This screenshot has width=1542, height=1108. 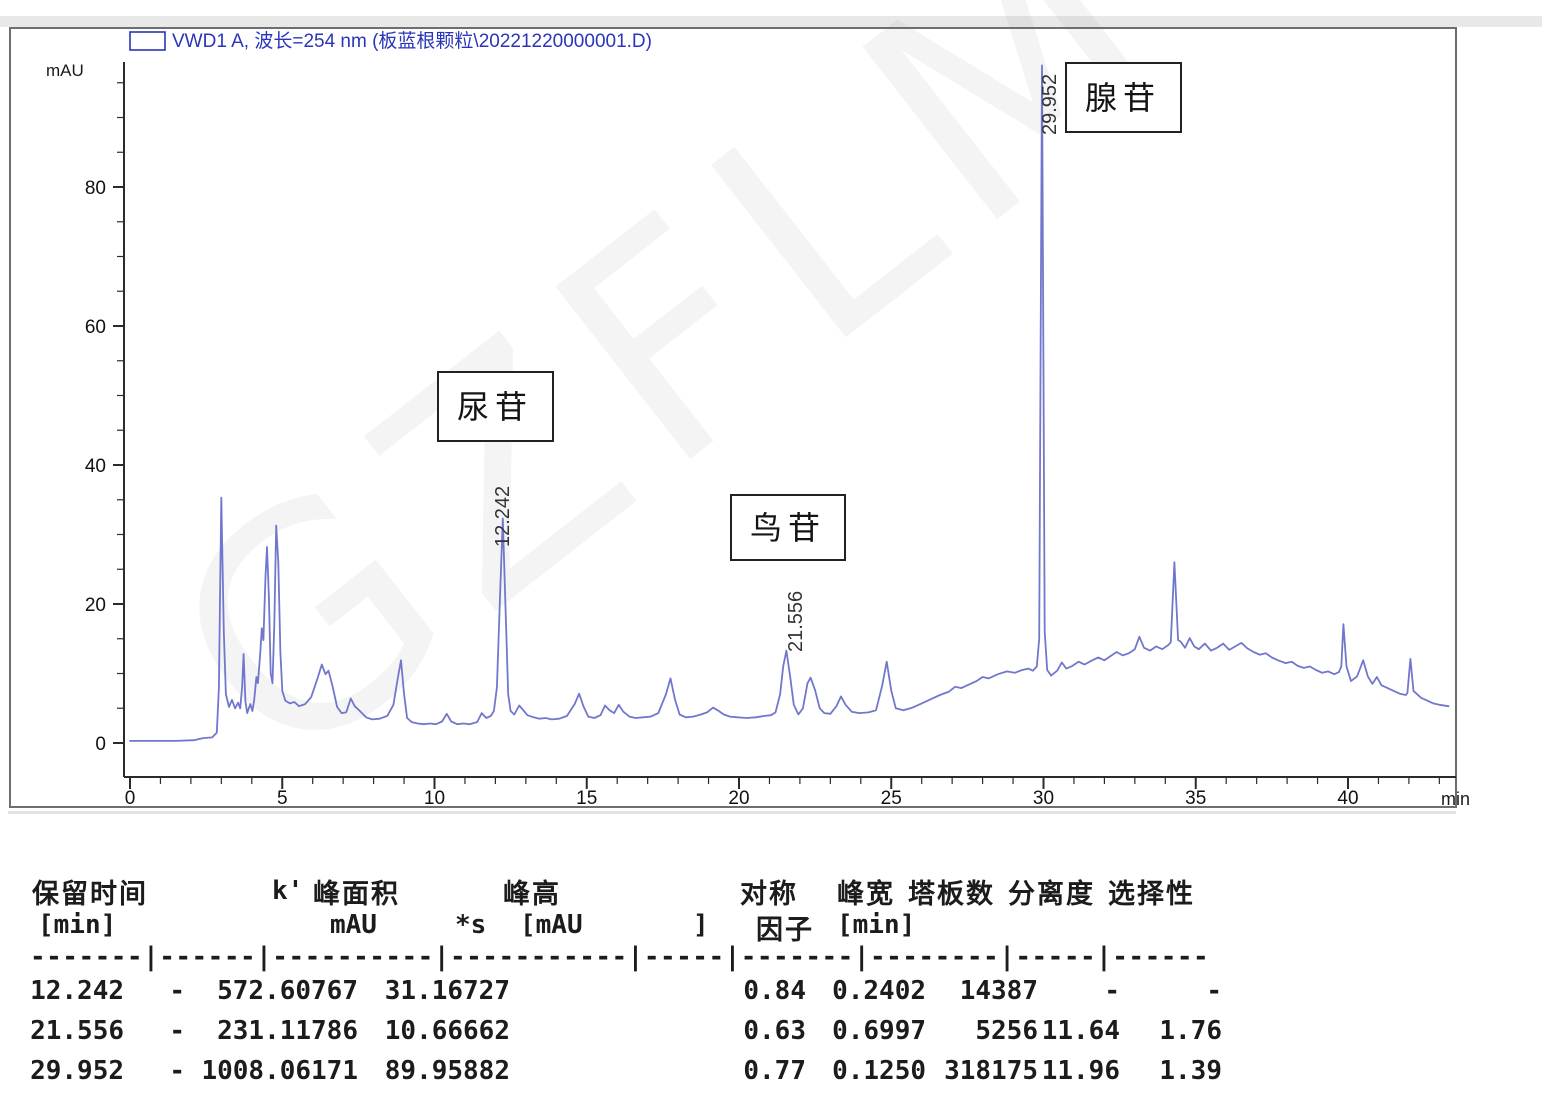 I want to click on cell-width: 0.1250, so click(x=879, y=1071).